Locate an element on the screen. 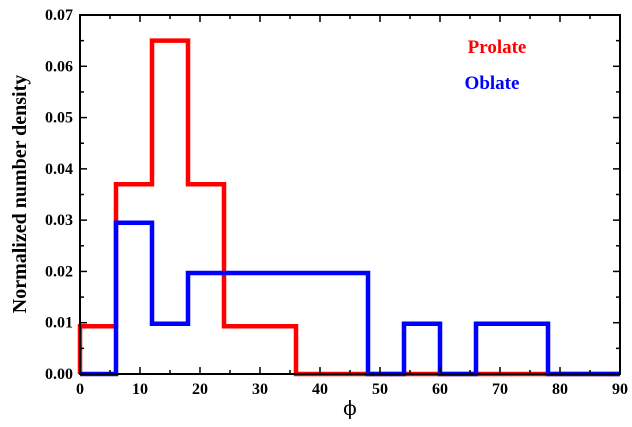 Image resolution: width=632 pixels, height=427 pixels. y-tick-label: 0.02 is located at coordinates (59, 271).